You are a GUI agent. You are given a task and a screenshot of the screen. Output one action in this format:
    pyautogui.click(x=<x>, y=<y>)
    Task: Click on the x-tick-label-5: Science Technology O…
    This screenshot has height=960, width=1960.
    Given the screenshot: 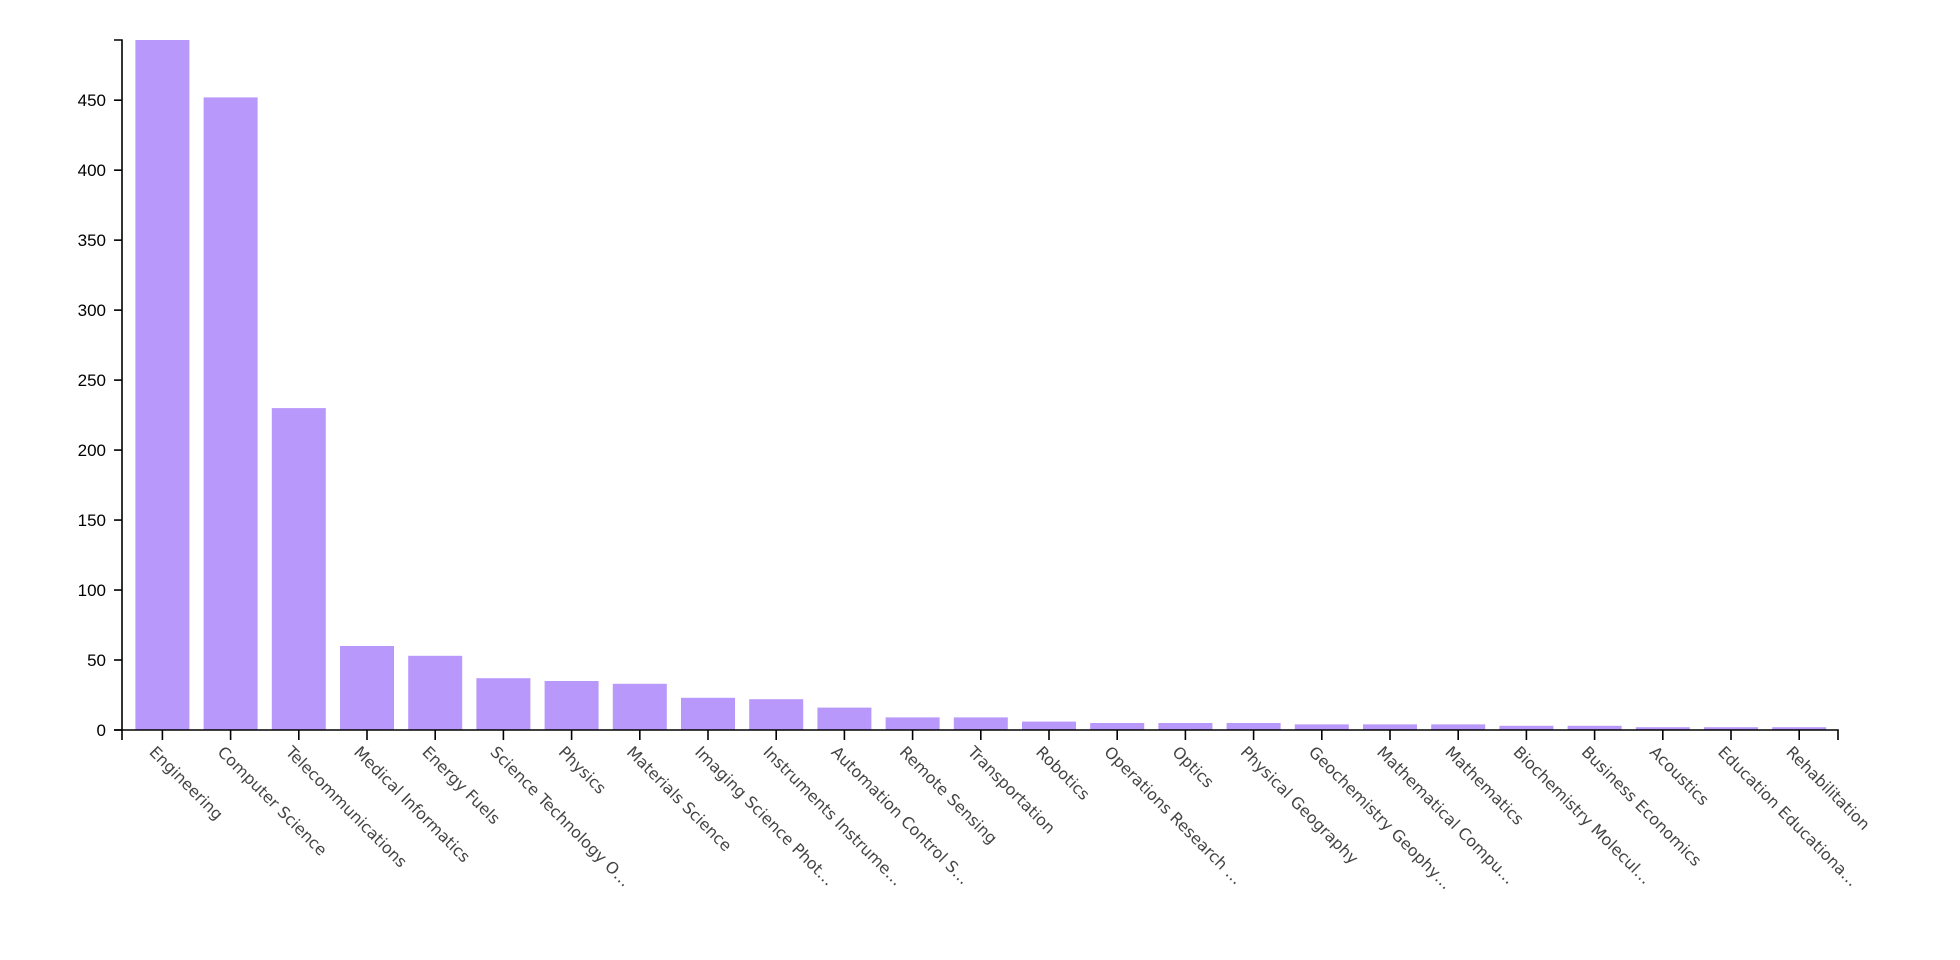 What is the action you would take?
    pyautogui.click(x=561, y=816)
    